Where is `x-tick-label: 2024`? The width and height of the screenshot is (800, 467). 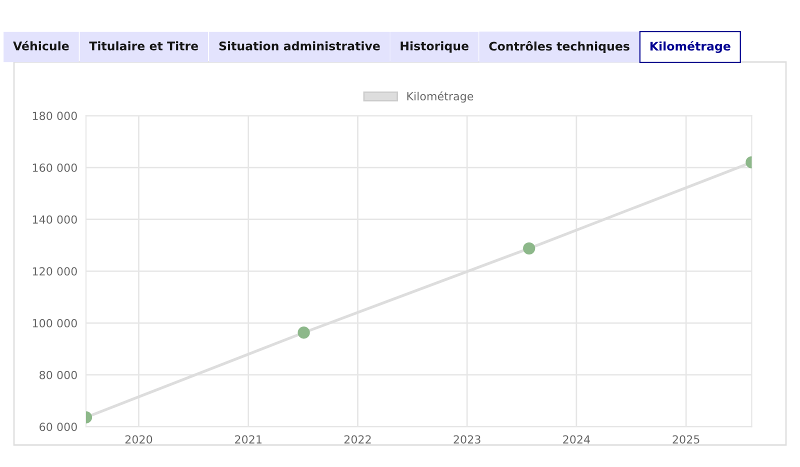 x-tick-label: 2024 is located at coordinates (576, 439).